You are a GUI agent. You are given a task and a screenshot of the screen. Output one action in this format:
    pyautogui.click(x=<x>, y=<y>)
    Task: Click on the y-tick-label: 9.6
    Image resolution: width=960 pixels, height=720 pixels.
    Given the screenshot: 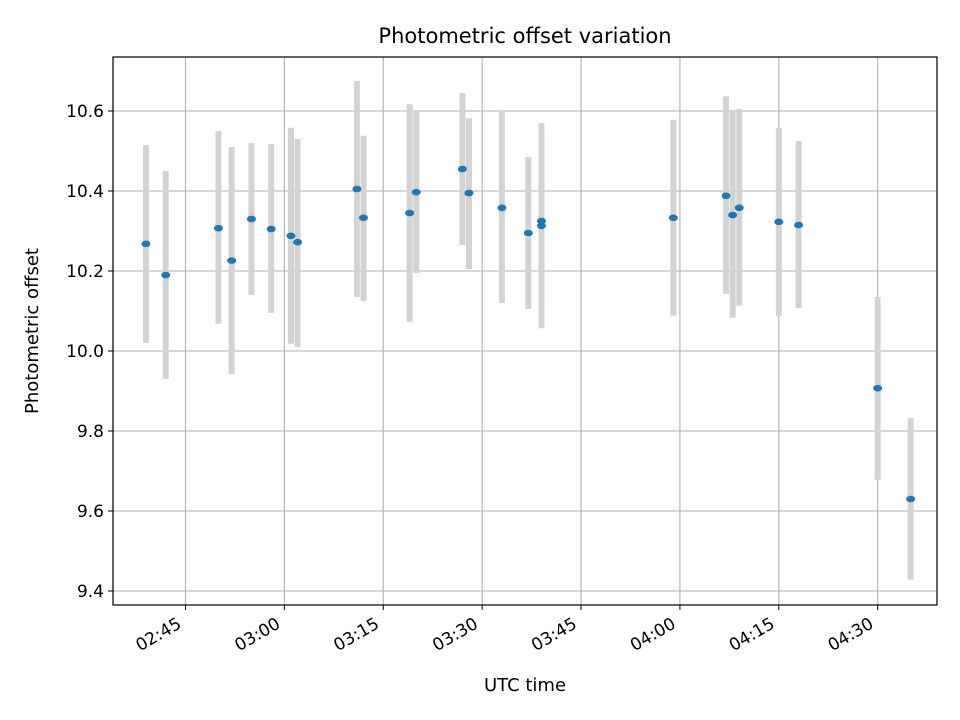 What is the action you would take?
    pyautogui.click(x=90, y=512)
    